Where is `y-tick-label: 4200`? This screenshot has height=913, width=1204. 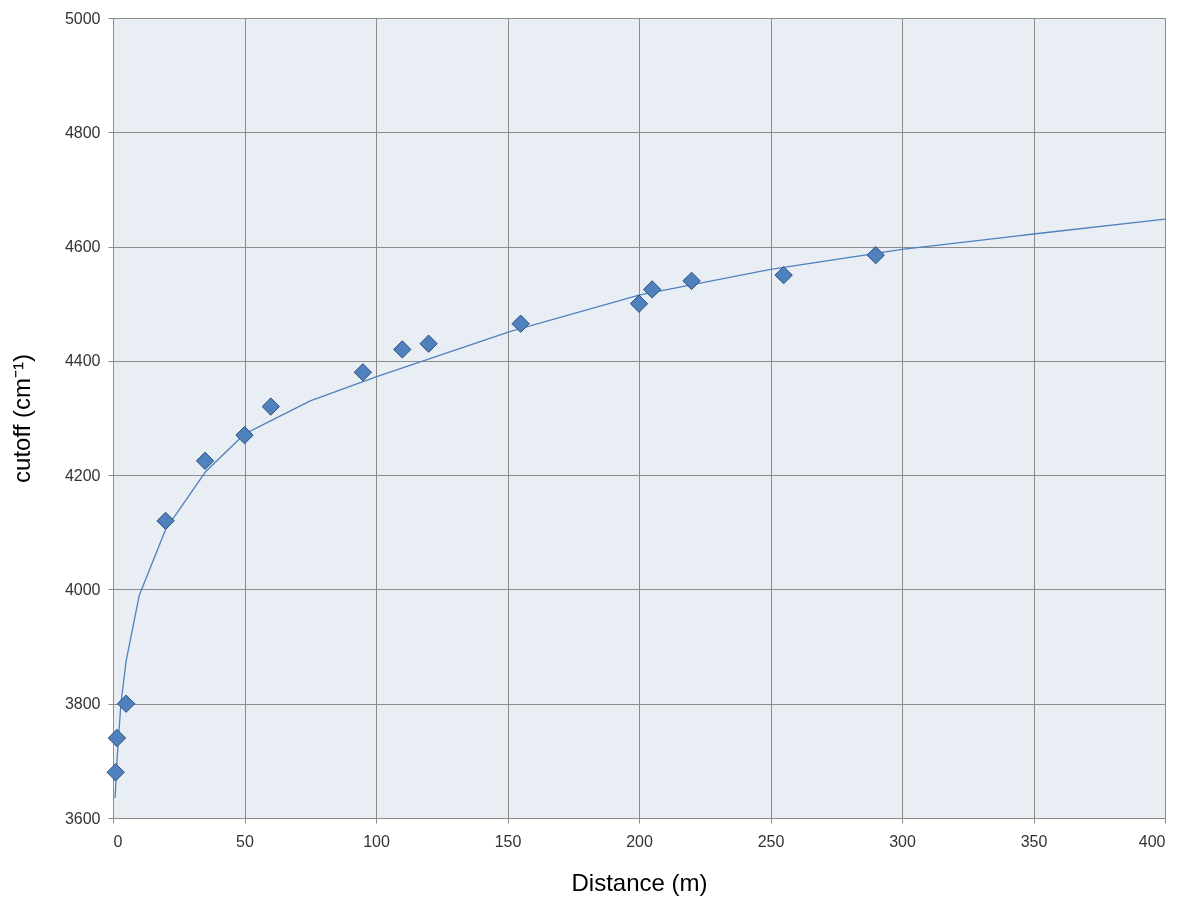 y-tick-label: 4200 is located at coordinates (82, 475).